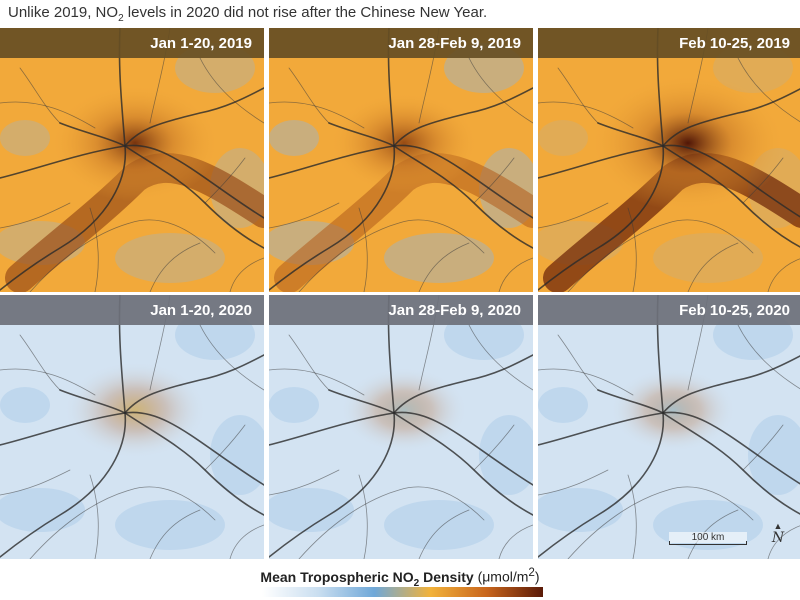 Image resolution: width=800 pixels, height=600 pixels. I want to click on panel-date-label: Feb 10-25, 2020, so click(669, 310).